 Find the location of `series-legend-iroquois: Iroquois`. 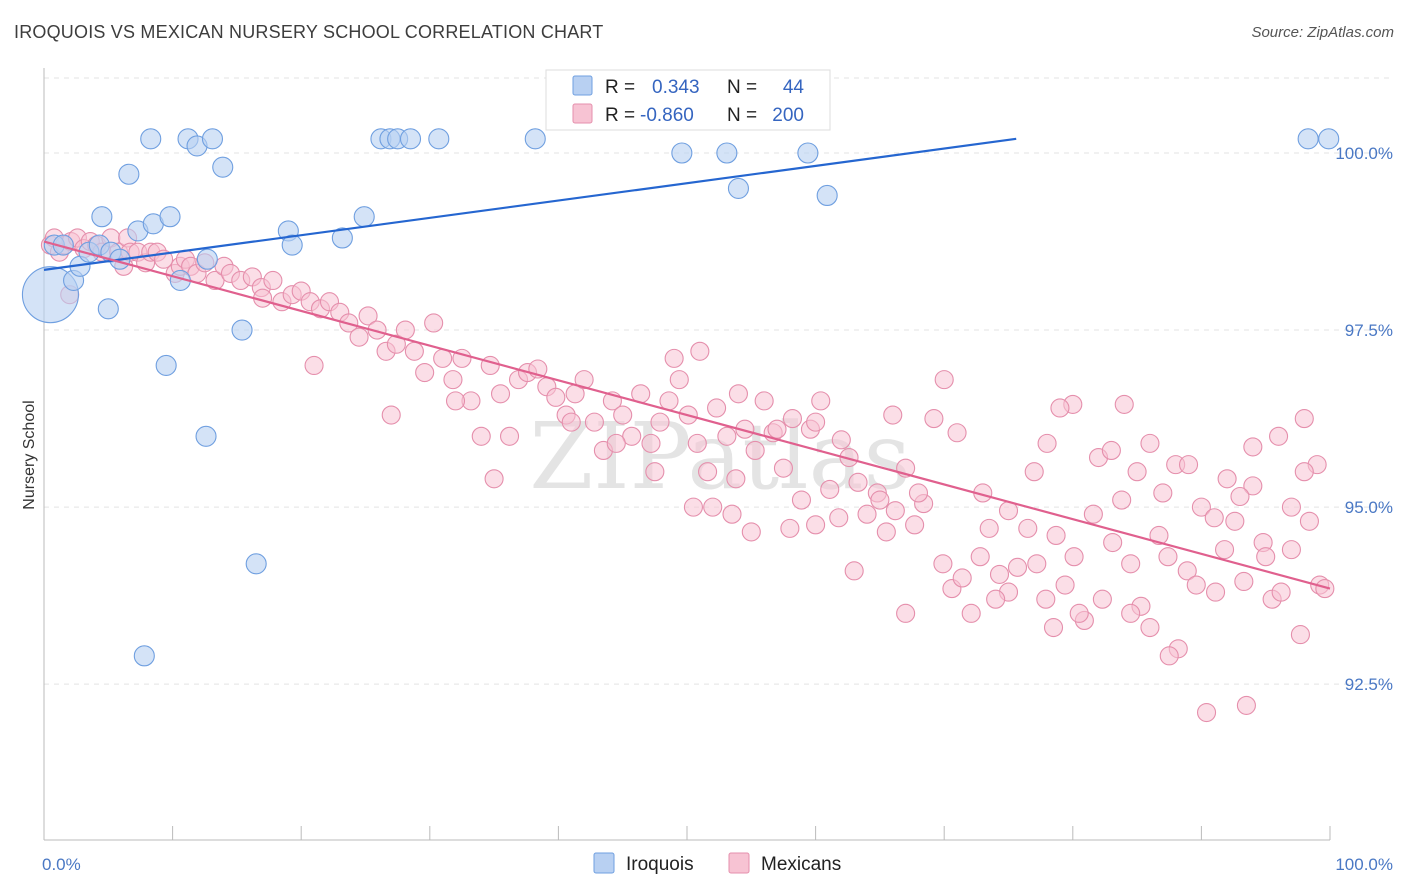

series-legend-iroquois: Iroquois is located at coordinates (660, 864).